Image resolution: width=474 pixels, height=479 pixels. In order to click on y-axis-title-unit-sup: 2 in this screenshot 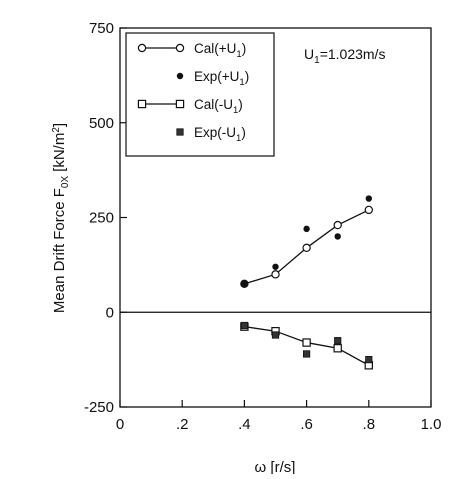, I will do `click(56, 130)`.